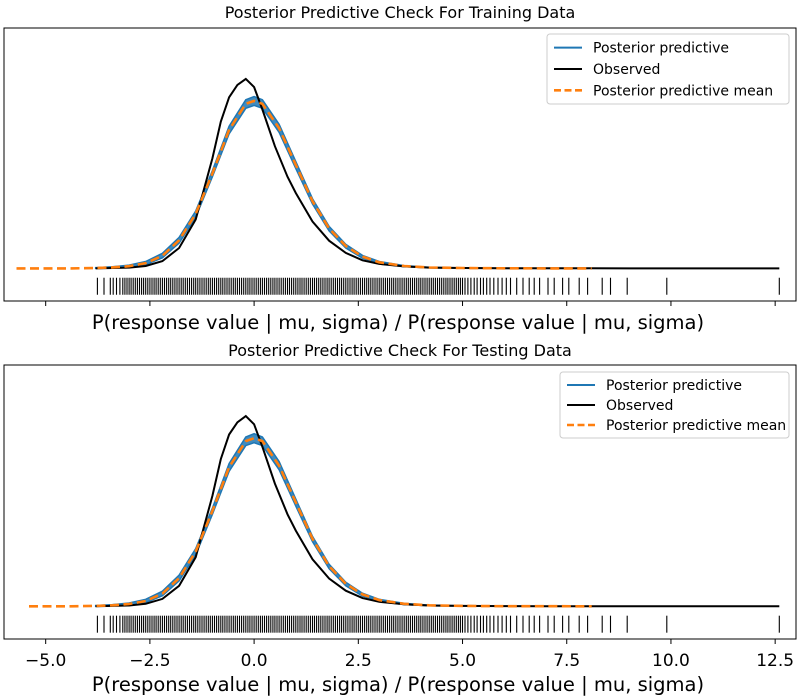 The width and height of the screenshot is (800, 700). Describe the element at coordinates (671, 661) in the screenshot. I see `x-tick-label: 10.0` at that location.